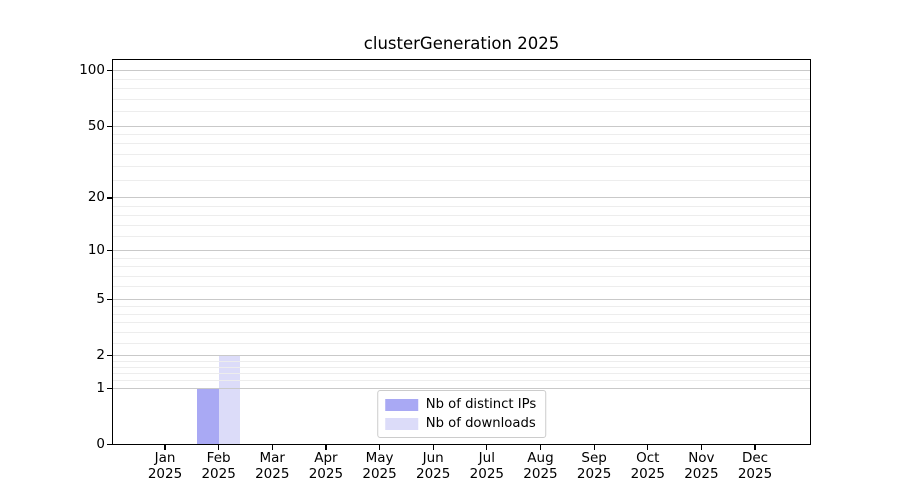 Image resolution: width=900 pixels, height=500 pixels. I want to click on x-tick-label: Oct 2025, so click(648, 466).